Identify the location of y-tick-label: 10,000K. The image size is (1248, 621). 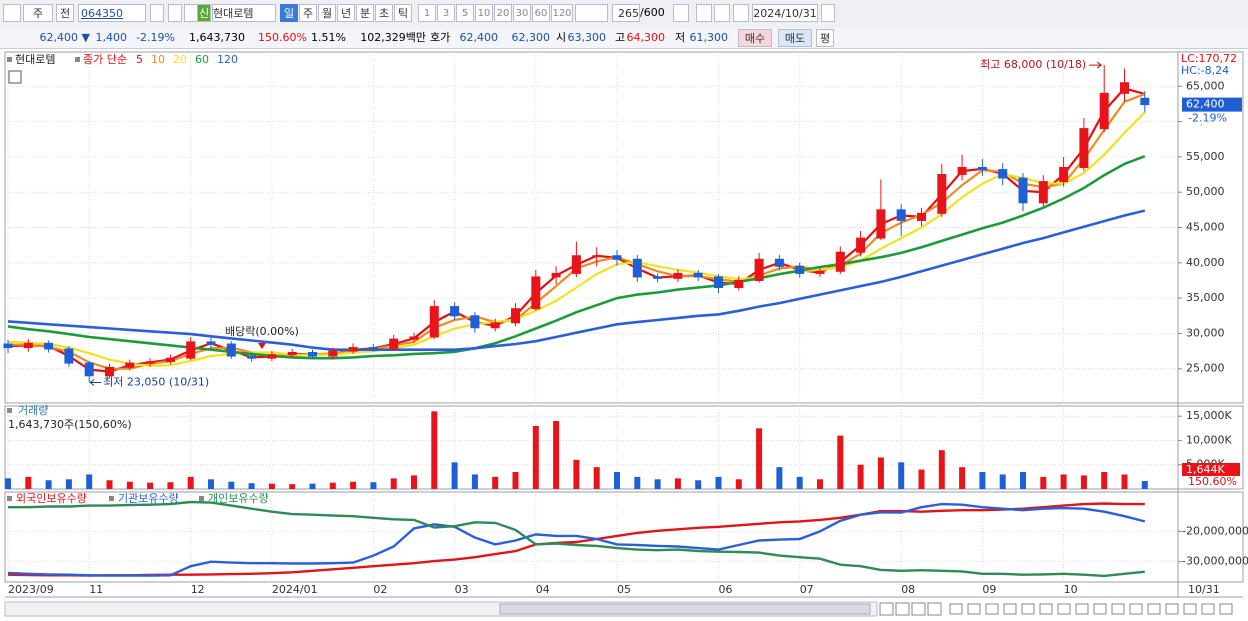
(1209, 439).